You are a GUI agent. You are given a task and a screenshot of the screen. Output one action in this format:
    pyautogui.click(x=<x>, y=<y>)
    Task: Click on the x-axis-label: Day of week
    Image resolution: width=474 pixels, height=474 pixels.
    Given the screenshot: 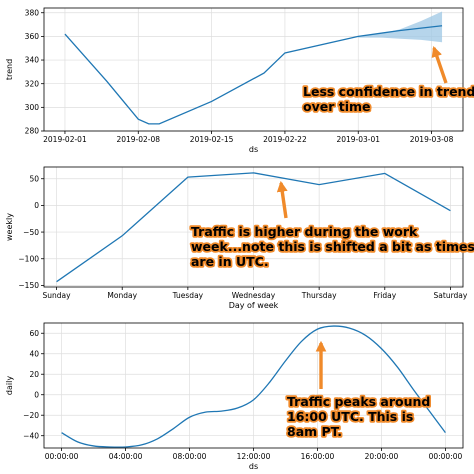 What is the action you would take?
    pyautogui.click(x=254, y=305)
    